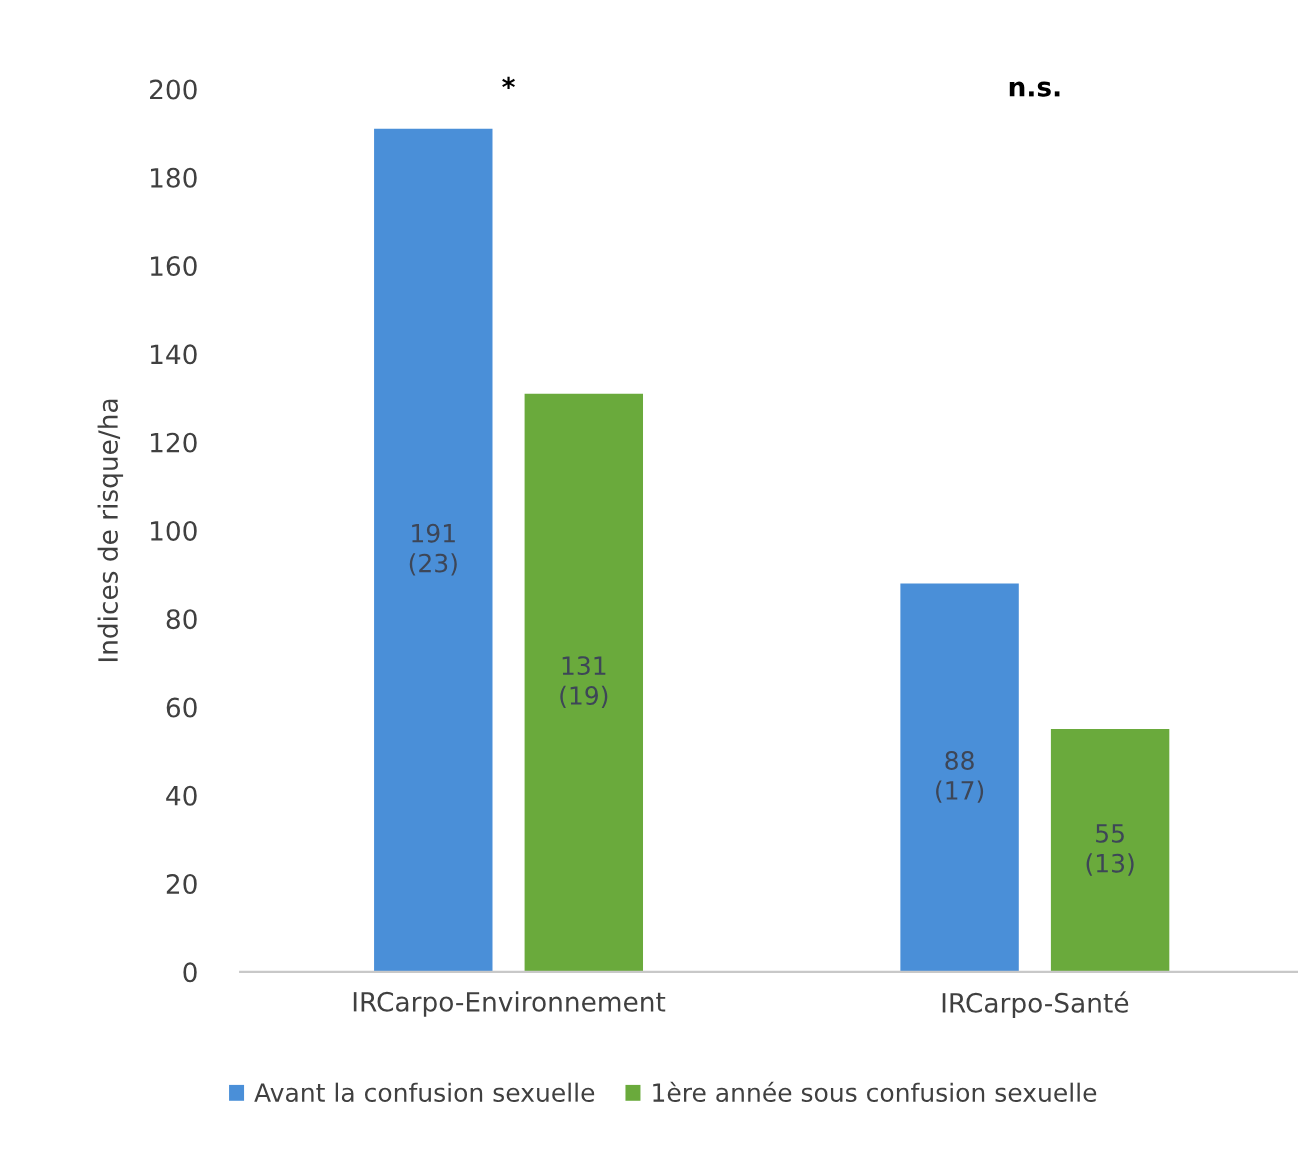 This screenshot has height=1157, width=1298. What do you see at coordinates (173, 442) in the screenshot?
I see `y-tick-label: 120` at bounding box center [173, 442].